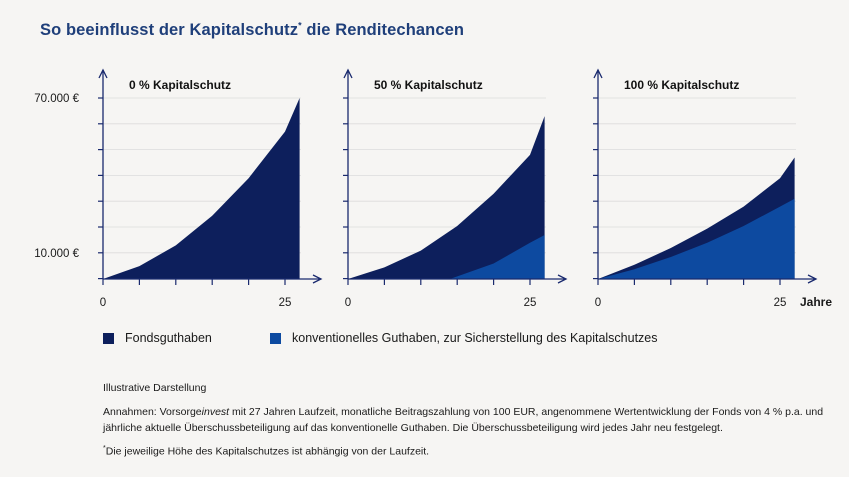  Describe the element at coordinates (168, 338) in the screenshot. I see `legend-fonds-label: Fondsguthaben` at that location.